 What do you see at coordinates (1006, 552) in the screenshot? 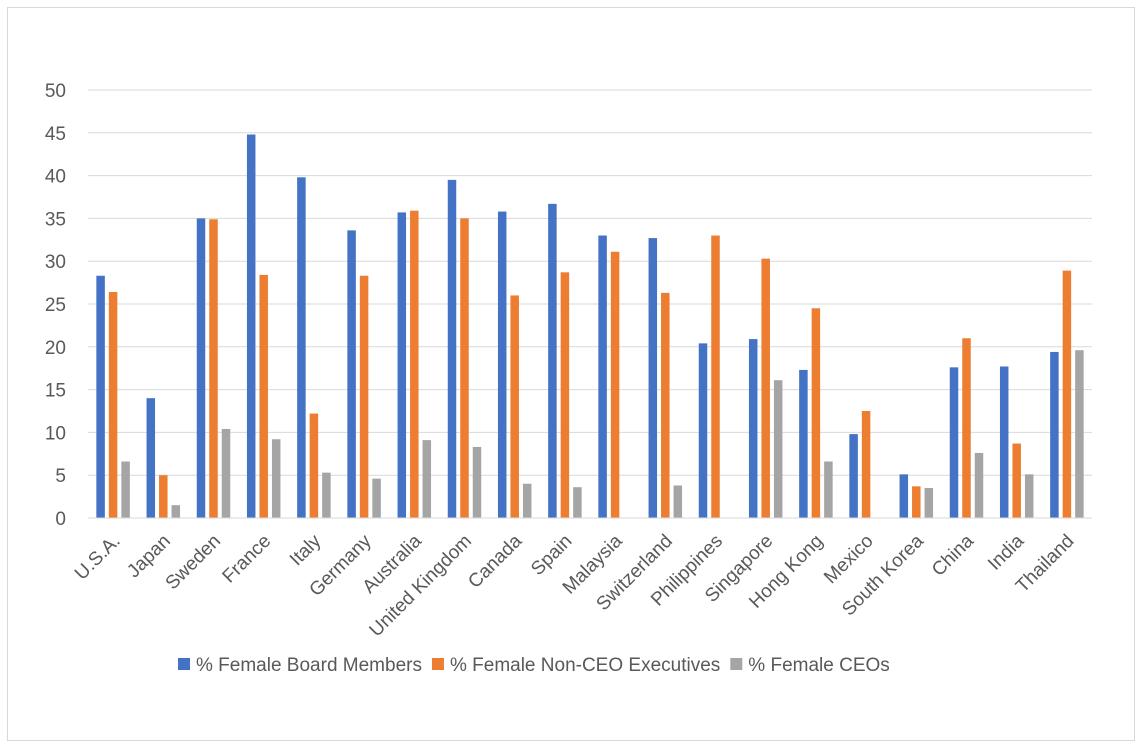
I see `x-tick-label: India` at bounding box center [1006, 552].